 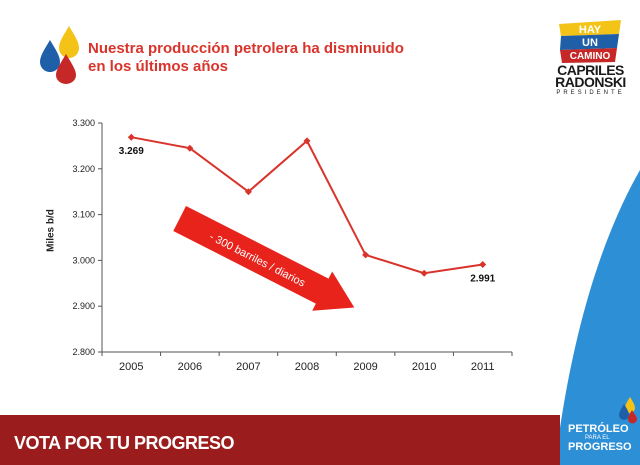 I want to click on oil-drops-icon, so click(x=59, y=55).